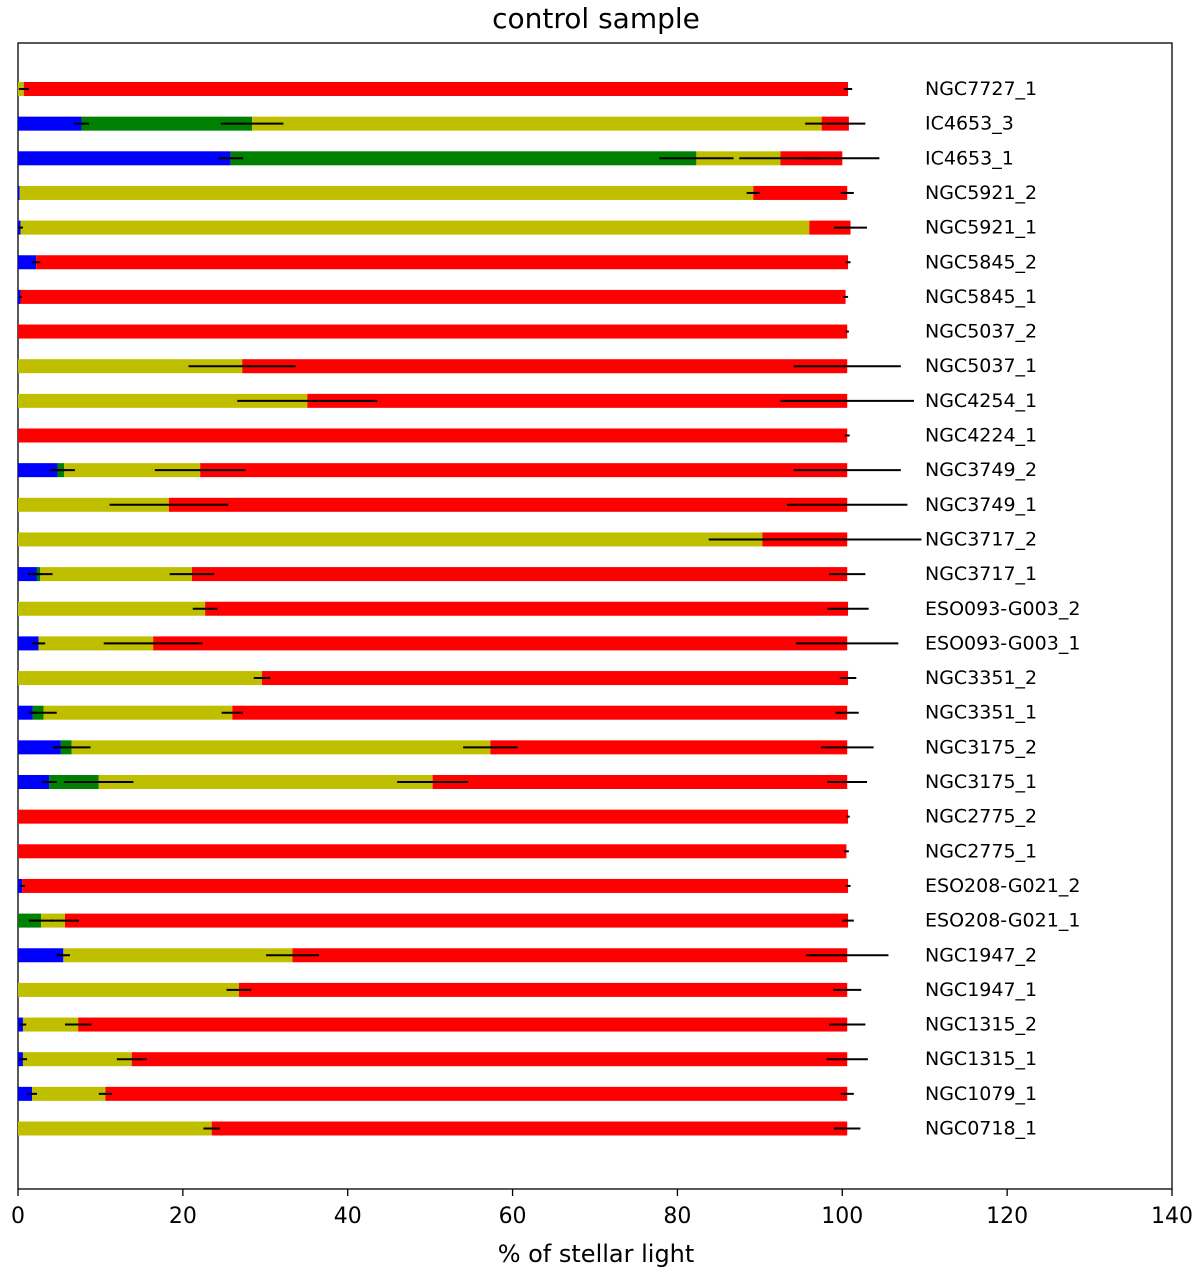 Image resolution: width=1200 pixels, height=1276 pixels. Describe the element at coordinates (981, 1059) in the screenshot. I see `category-label: NGC1315_1` at that location.